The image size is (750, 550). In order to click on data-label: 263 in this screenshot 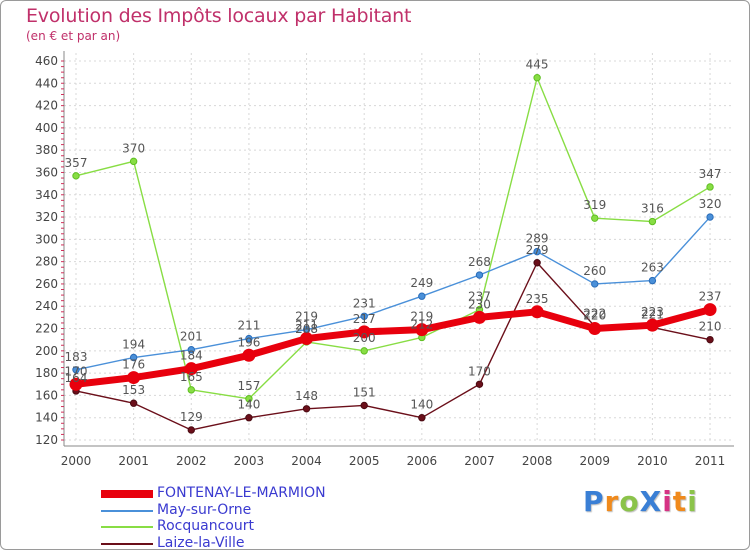, I will do `click(652, 268)`.